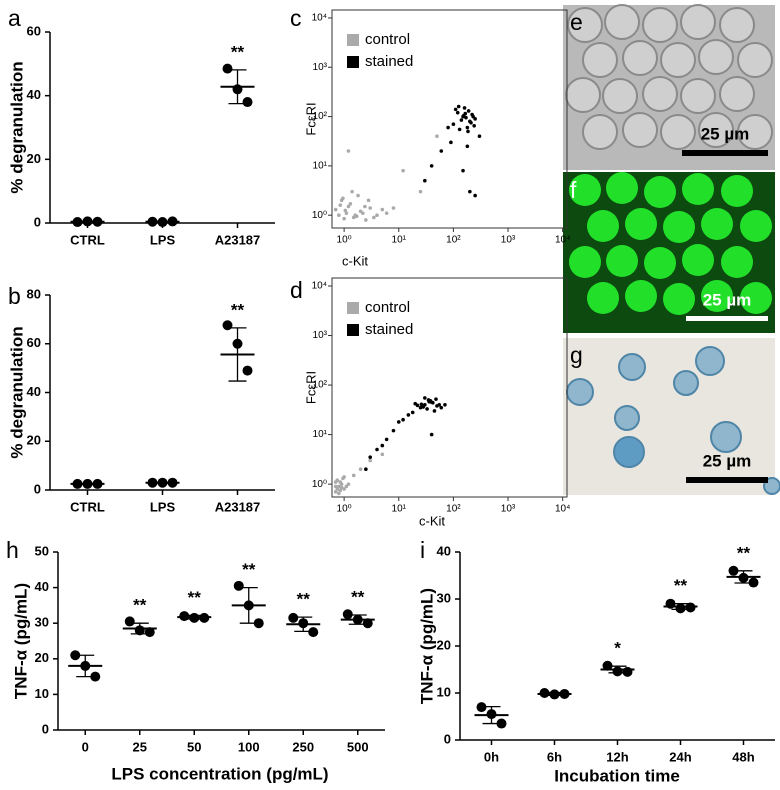 The height and width of the screenshot is (790, 780). Describe the element at coordinates (320, 67) in the screenshot. I see `y-tick-label: 10³` at that location.